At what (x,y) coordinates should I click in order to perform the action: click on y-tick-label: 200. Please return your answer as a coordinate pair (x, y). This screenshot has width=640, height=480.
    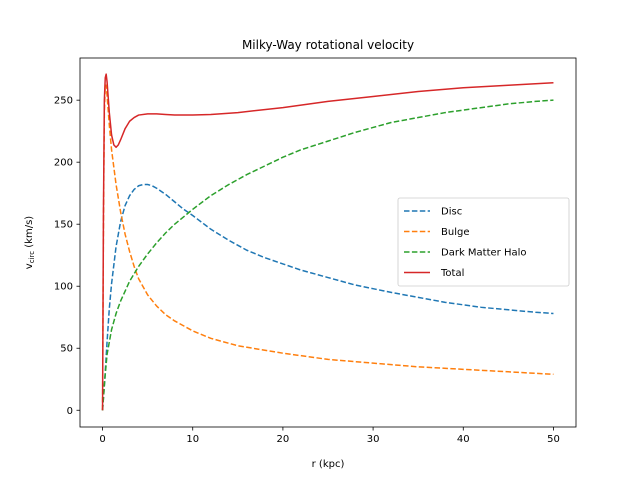
    Looking at the image, I should click on (63, 163).